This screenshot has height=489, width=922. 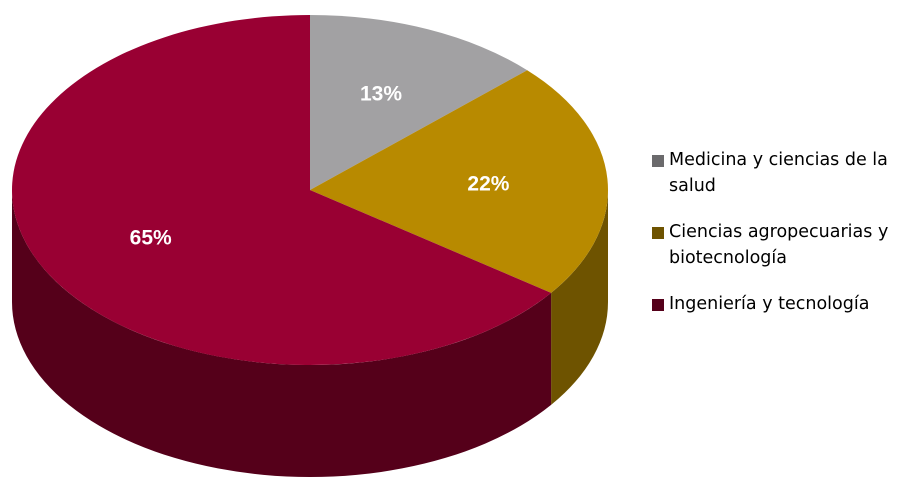 I want to click on legend-label: Medicina y ciencias de la salud, so click(x=778, y=173).